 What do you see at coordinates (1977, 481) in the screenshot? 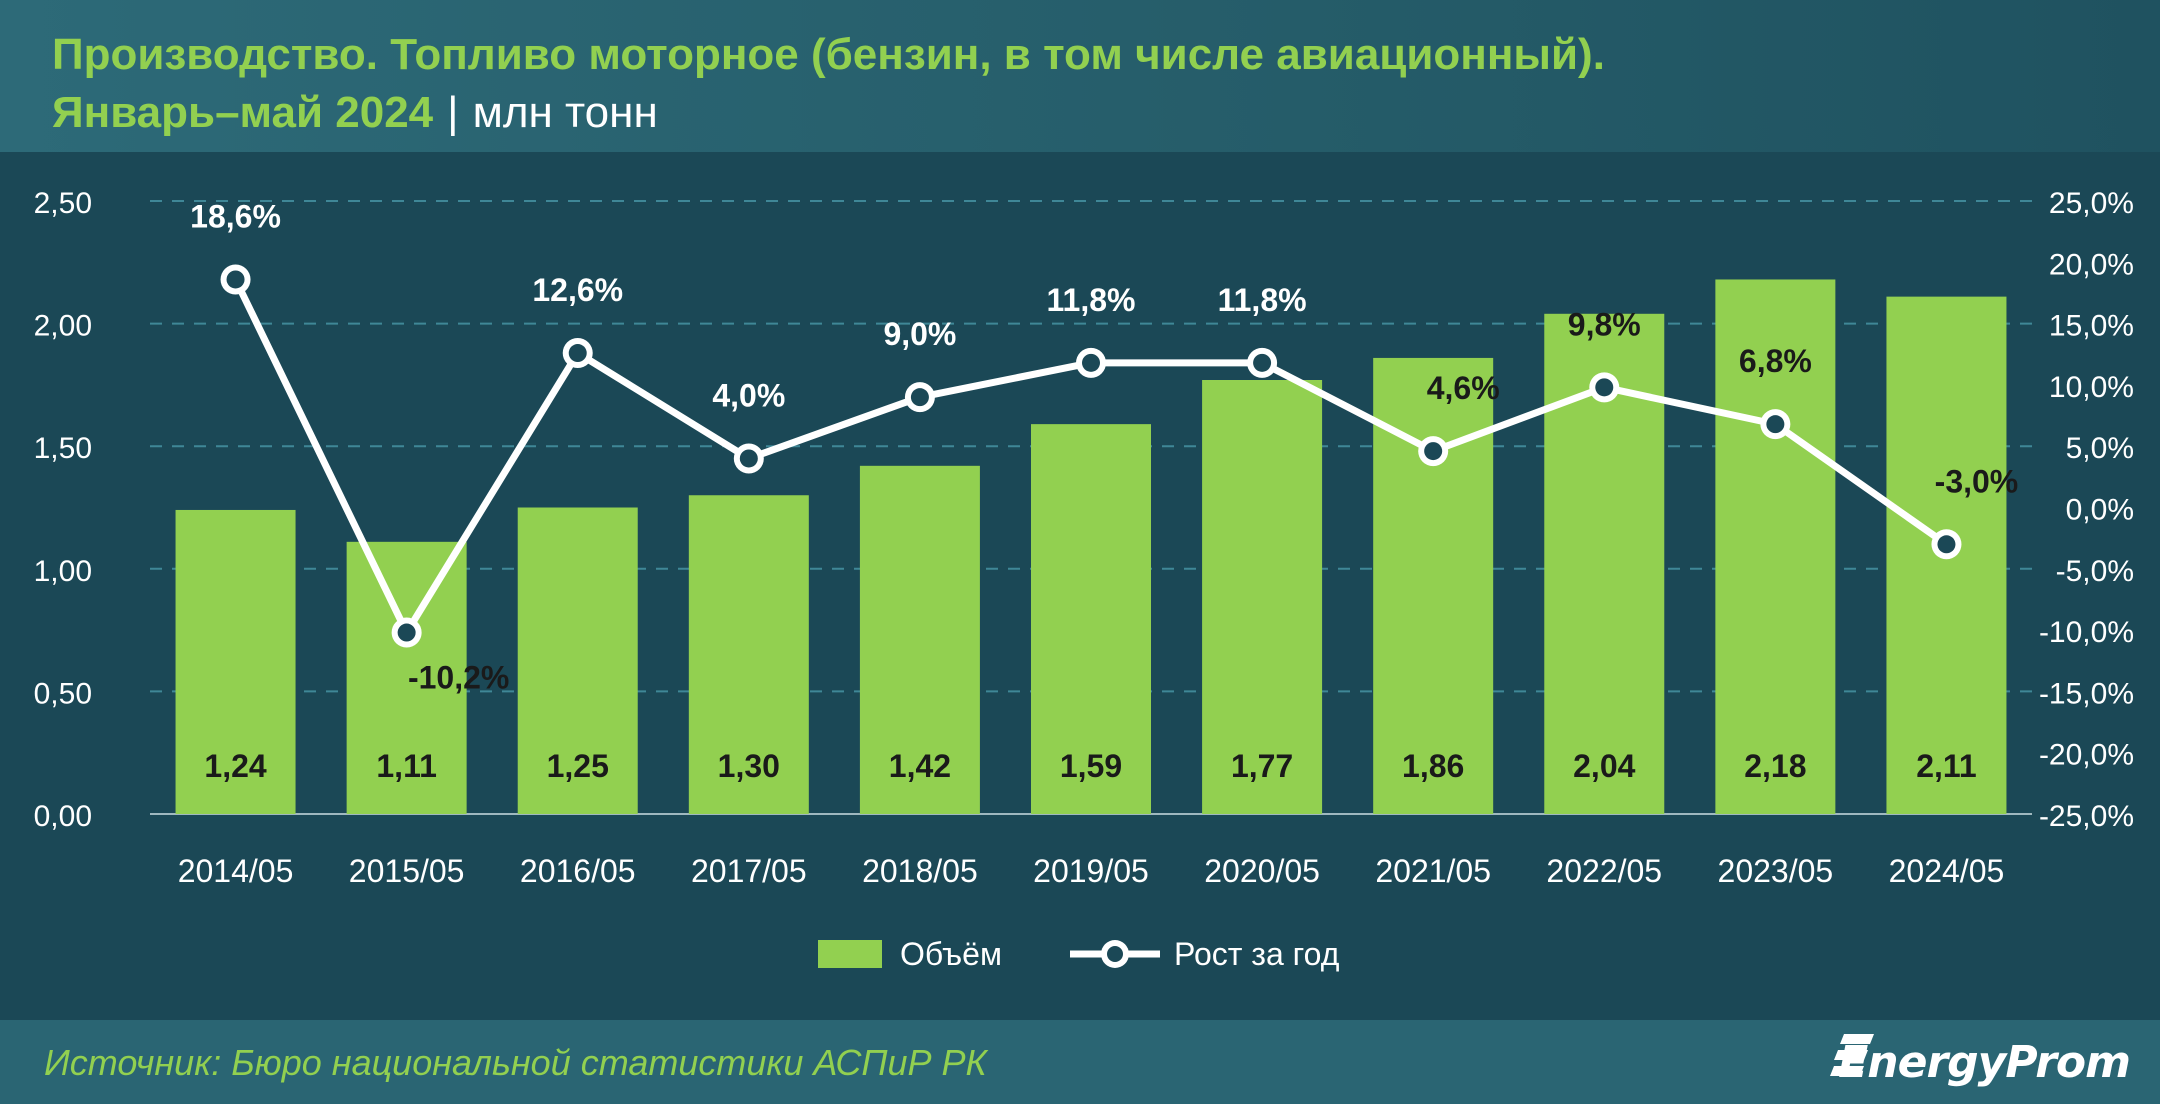
I see `growth-value-label: -3,0%` at bounding box center [1977, 481].